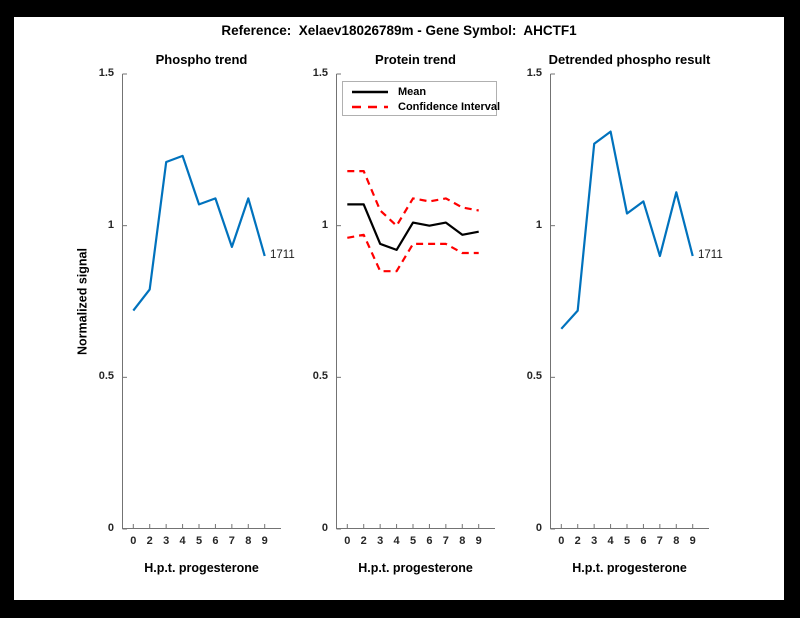 This screenshot has width=800, height=618. What do you see at coordinates (370, 107) in the screenshot?
I see `confidence-interval-line-sample` at bounding box center [370, 107].